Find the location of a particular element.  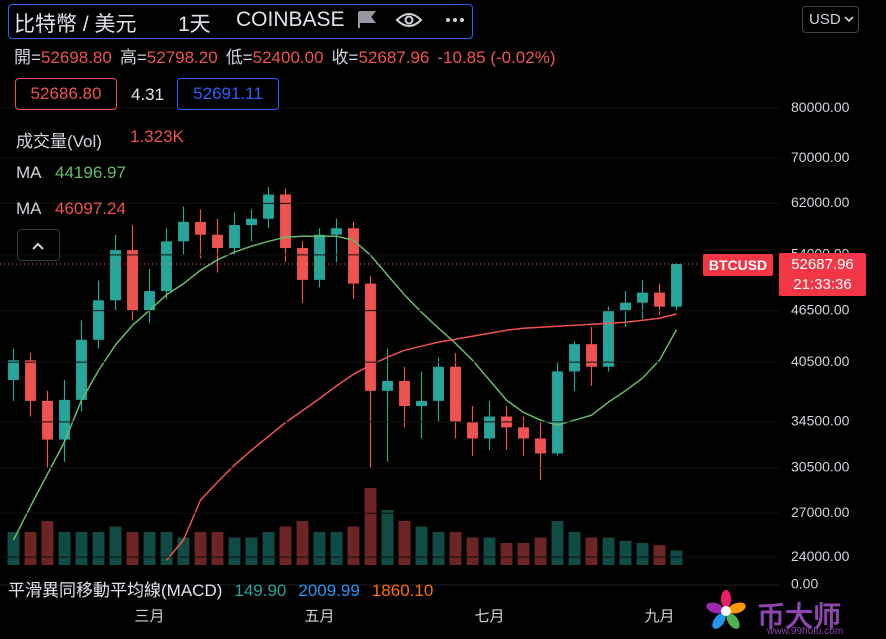

chevron-up is located at coordinates (38, 246).